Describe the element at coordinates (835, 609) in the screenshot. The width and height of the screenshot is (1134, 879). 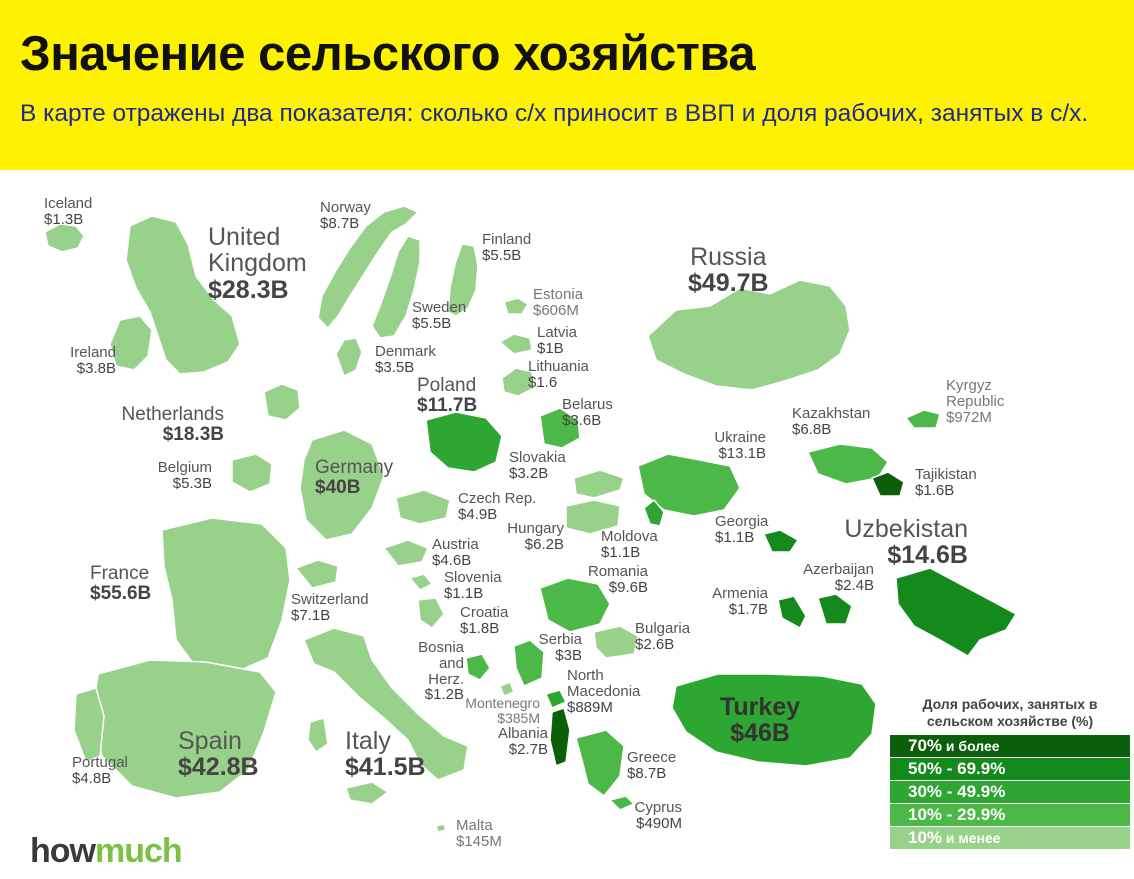
I see `azerbaijan-shape` at that location.